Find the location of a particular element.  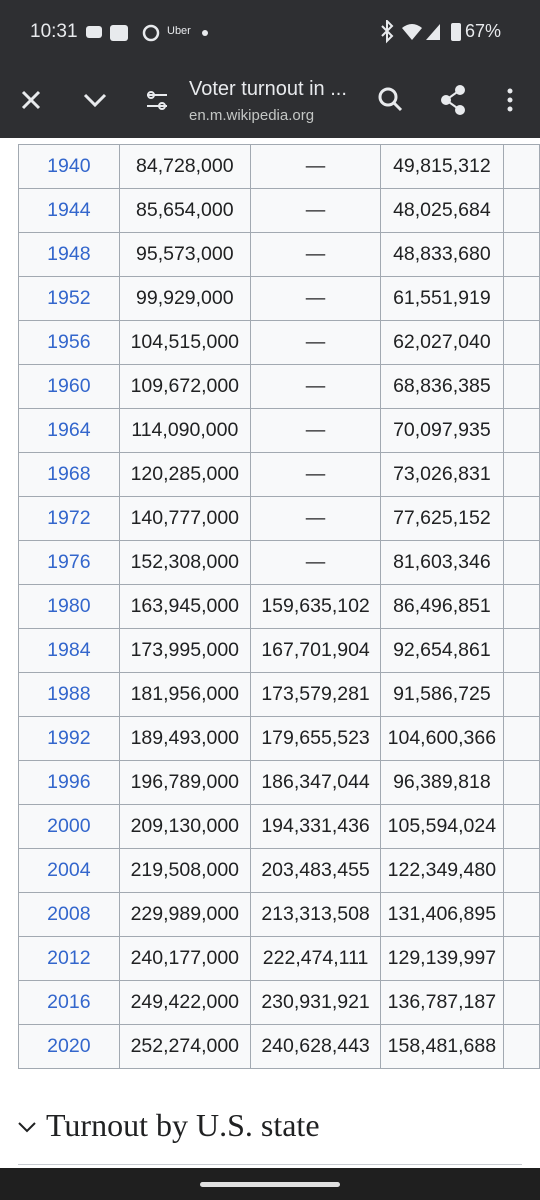

gesture-pill is located at coordinates (270, 1184).